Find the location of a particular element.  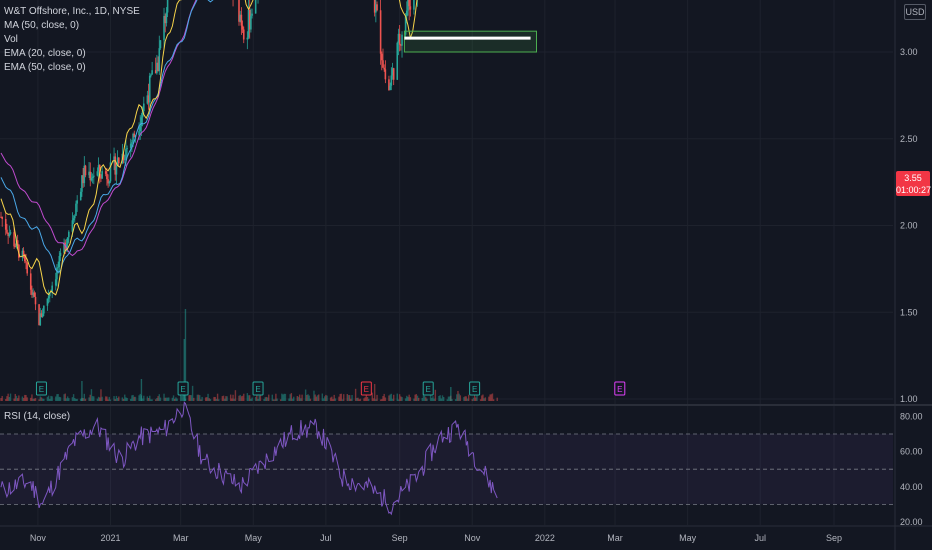

legend-ema50: EMA (50, close, 0) is located at coordinates (45, 67).